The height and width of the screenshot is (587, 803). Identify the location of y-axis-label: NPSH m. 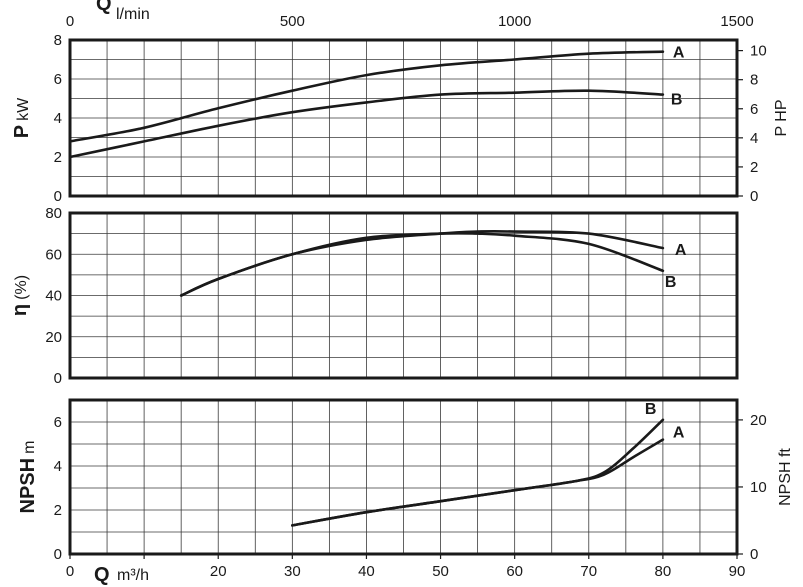
(28, 477).